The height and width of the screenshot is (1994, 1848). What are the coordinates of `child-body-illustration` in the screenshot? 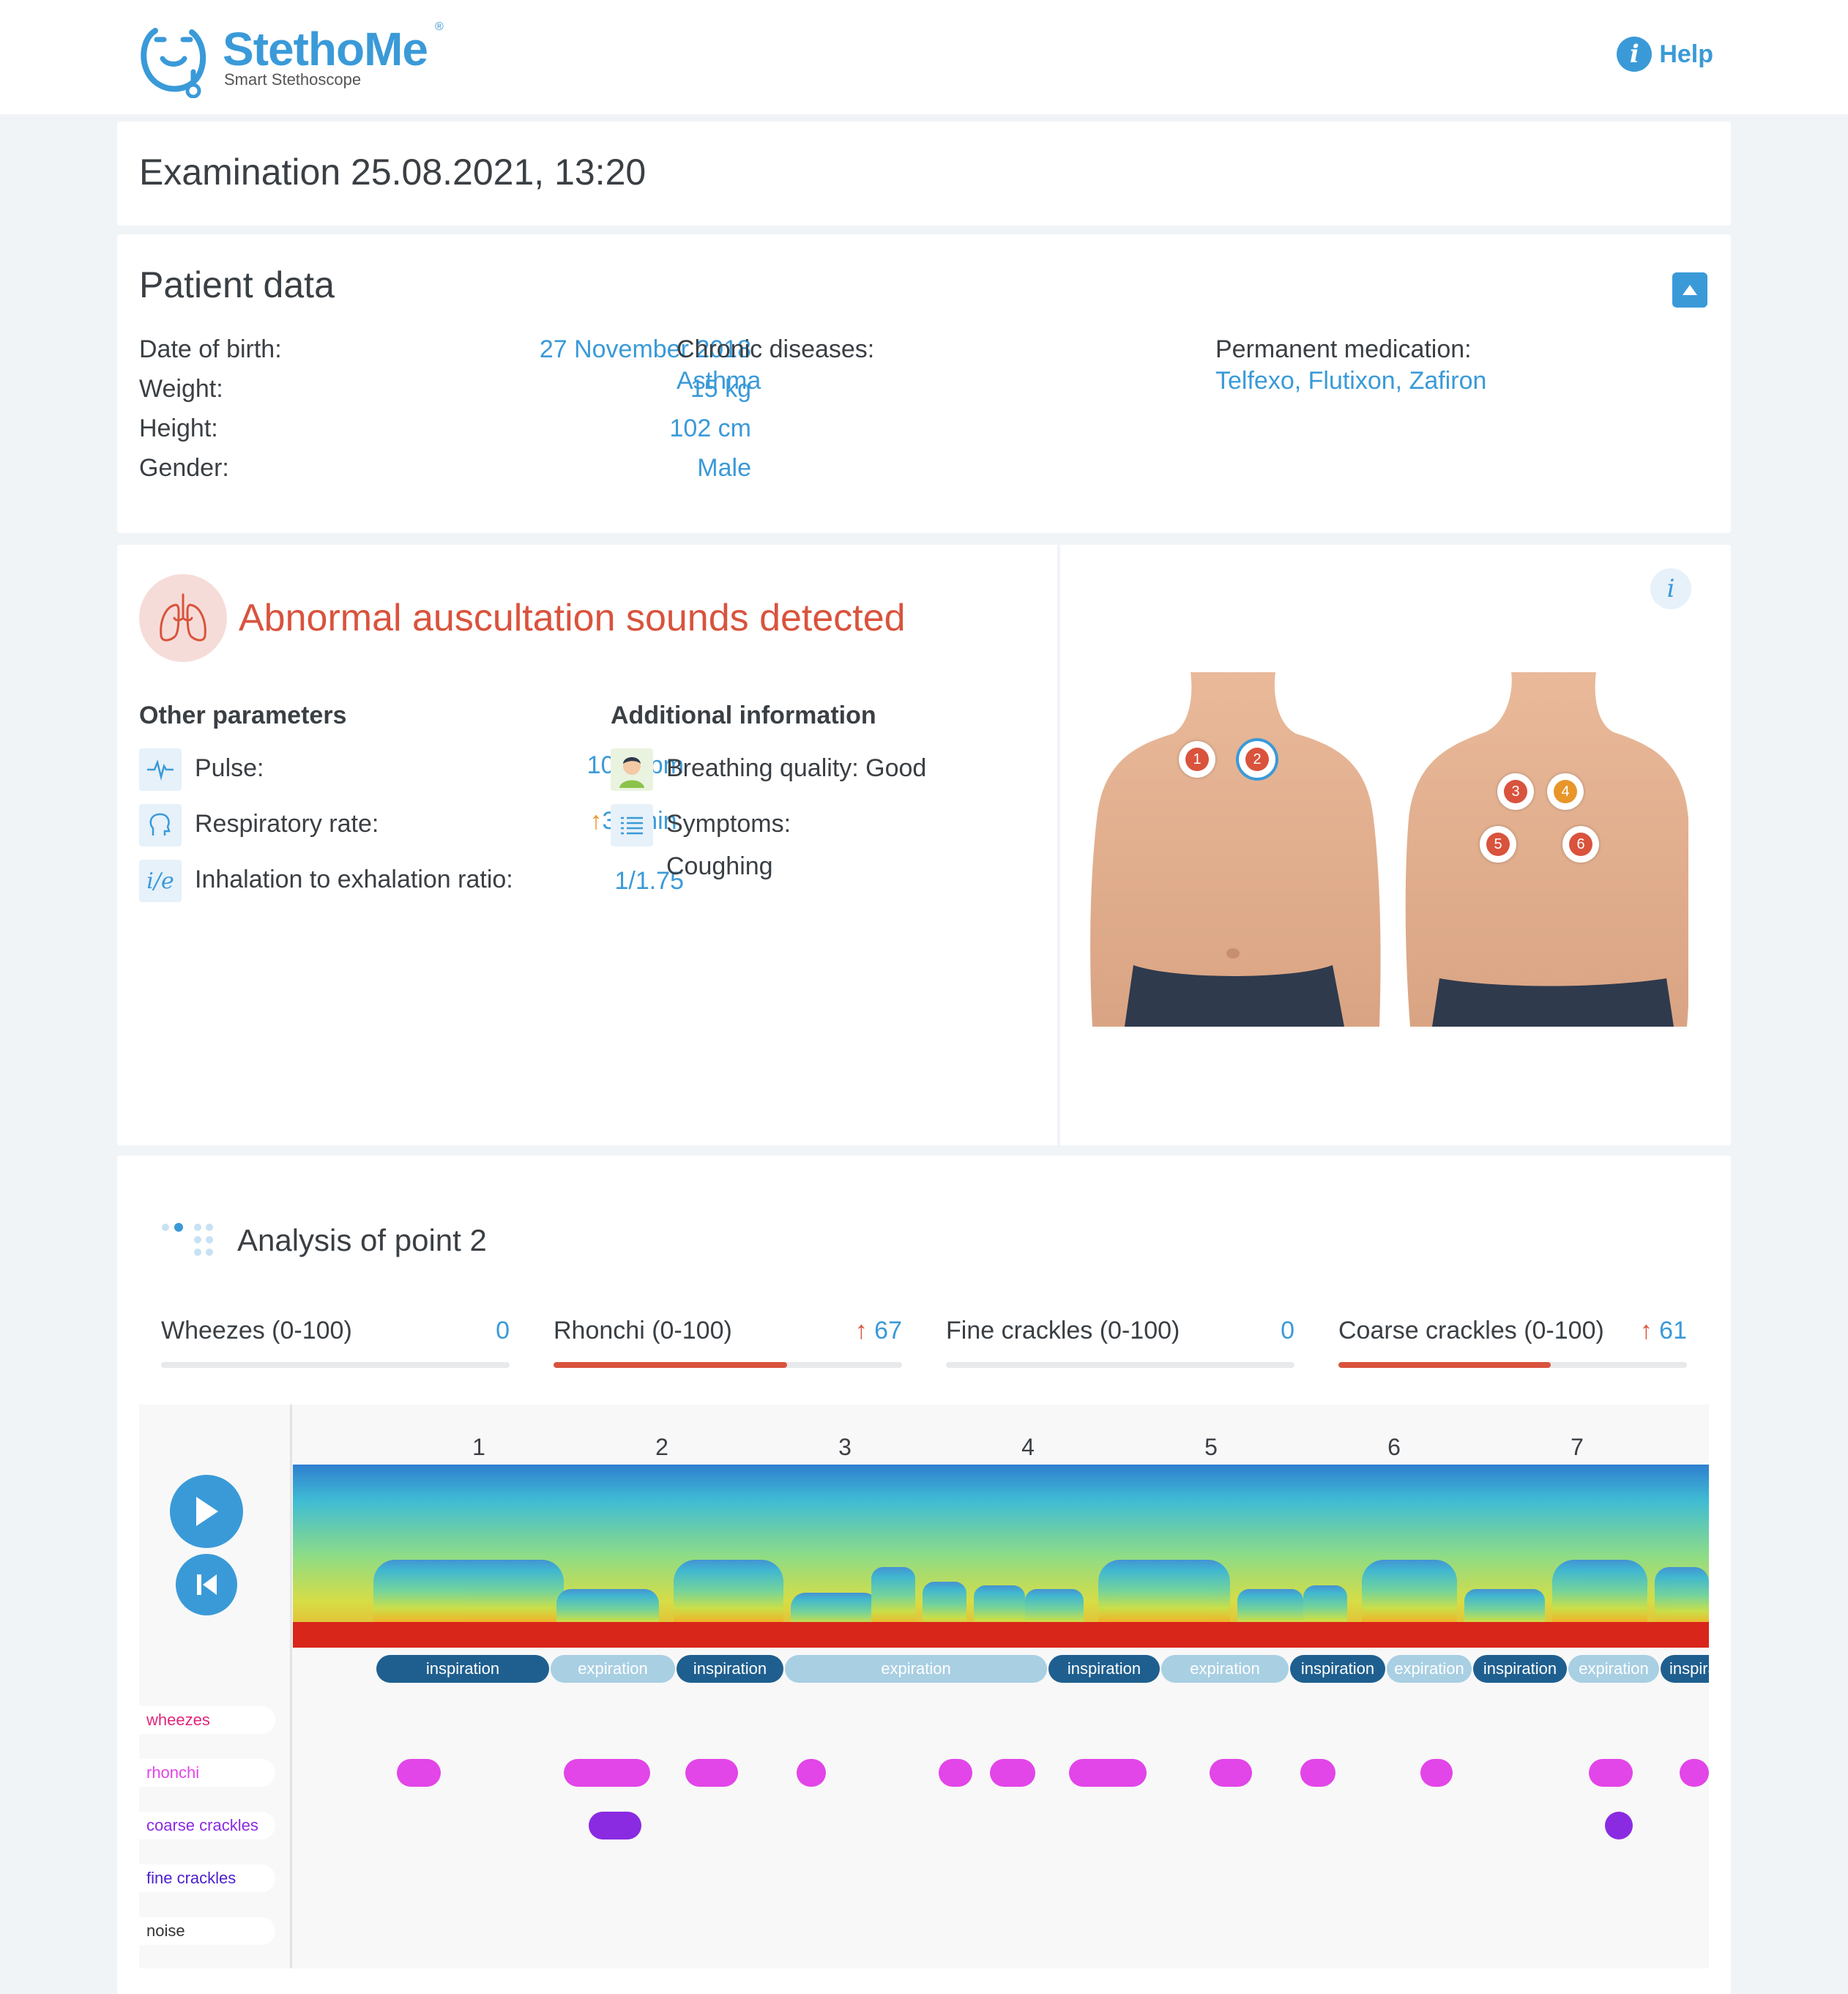 It's located at (1391, 849).